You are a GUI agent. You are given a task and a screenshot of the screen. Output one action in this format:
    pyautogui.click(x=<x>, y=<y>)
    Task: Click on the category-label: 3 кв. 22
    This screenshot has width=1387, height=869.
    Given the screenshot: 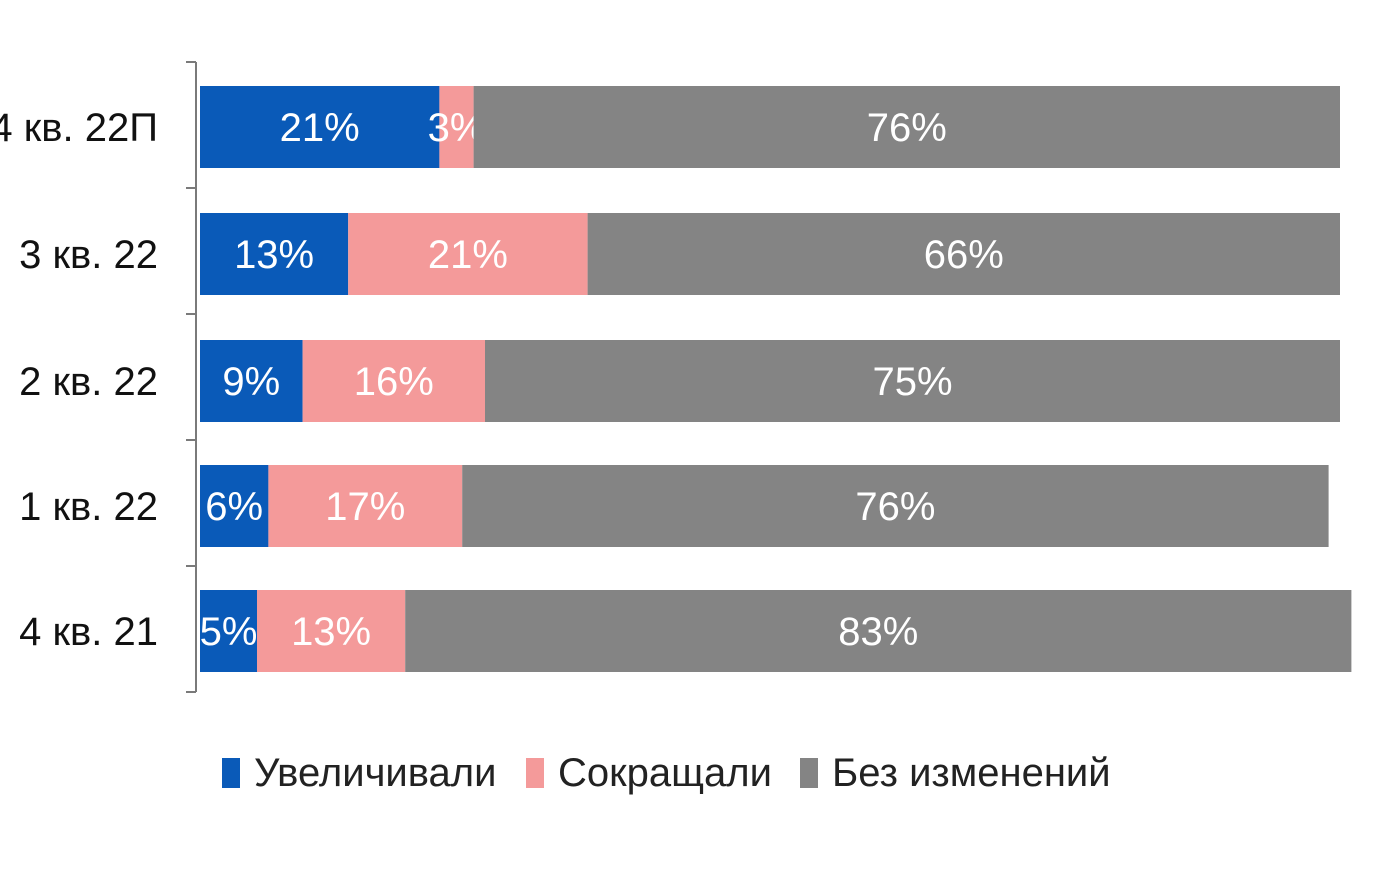 What is the action you would take?
    pyautogui.click(x=88, y=255)
    